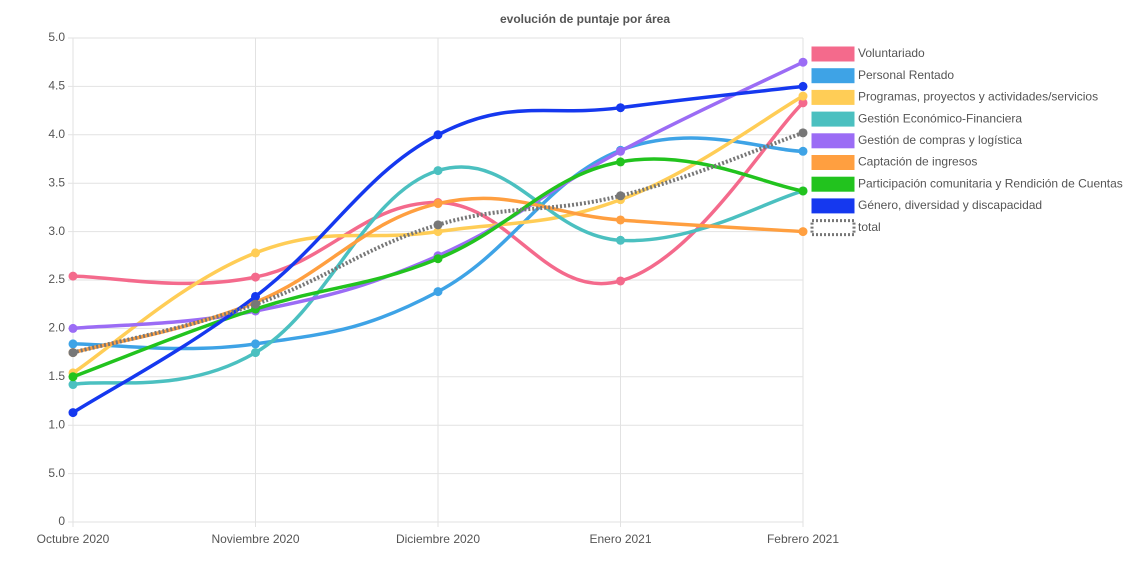 This screenshot has height=576, width=1135. I want to click on legend-label: Género, diversidad y discapacidad, so click(950, 205).